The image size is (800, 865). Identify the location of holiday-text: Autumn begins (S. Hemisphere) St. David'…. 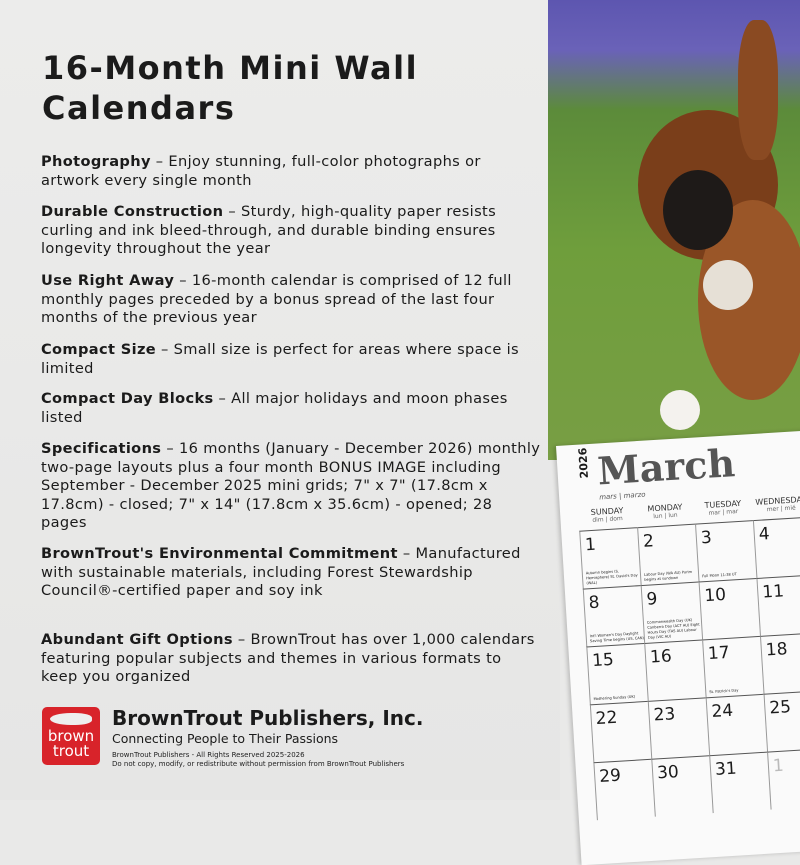
(611, 577).